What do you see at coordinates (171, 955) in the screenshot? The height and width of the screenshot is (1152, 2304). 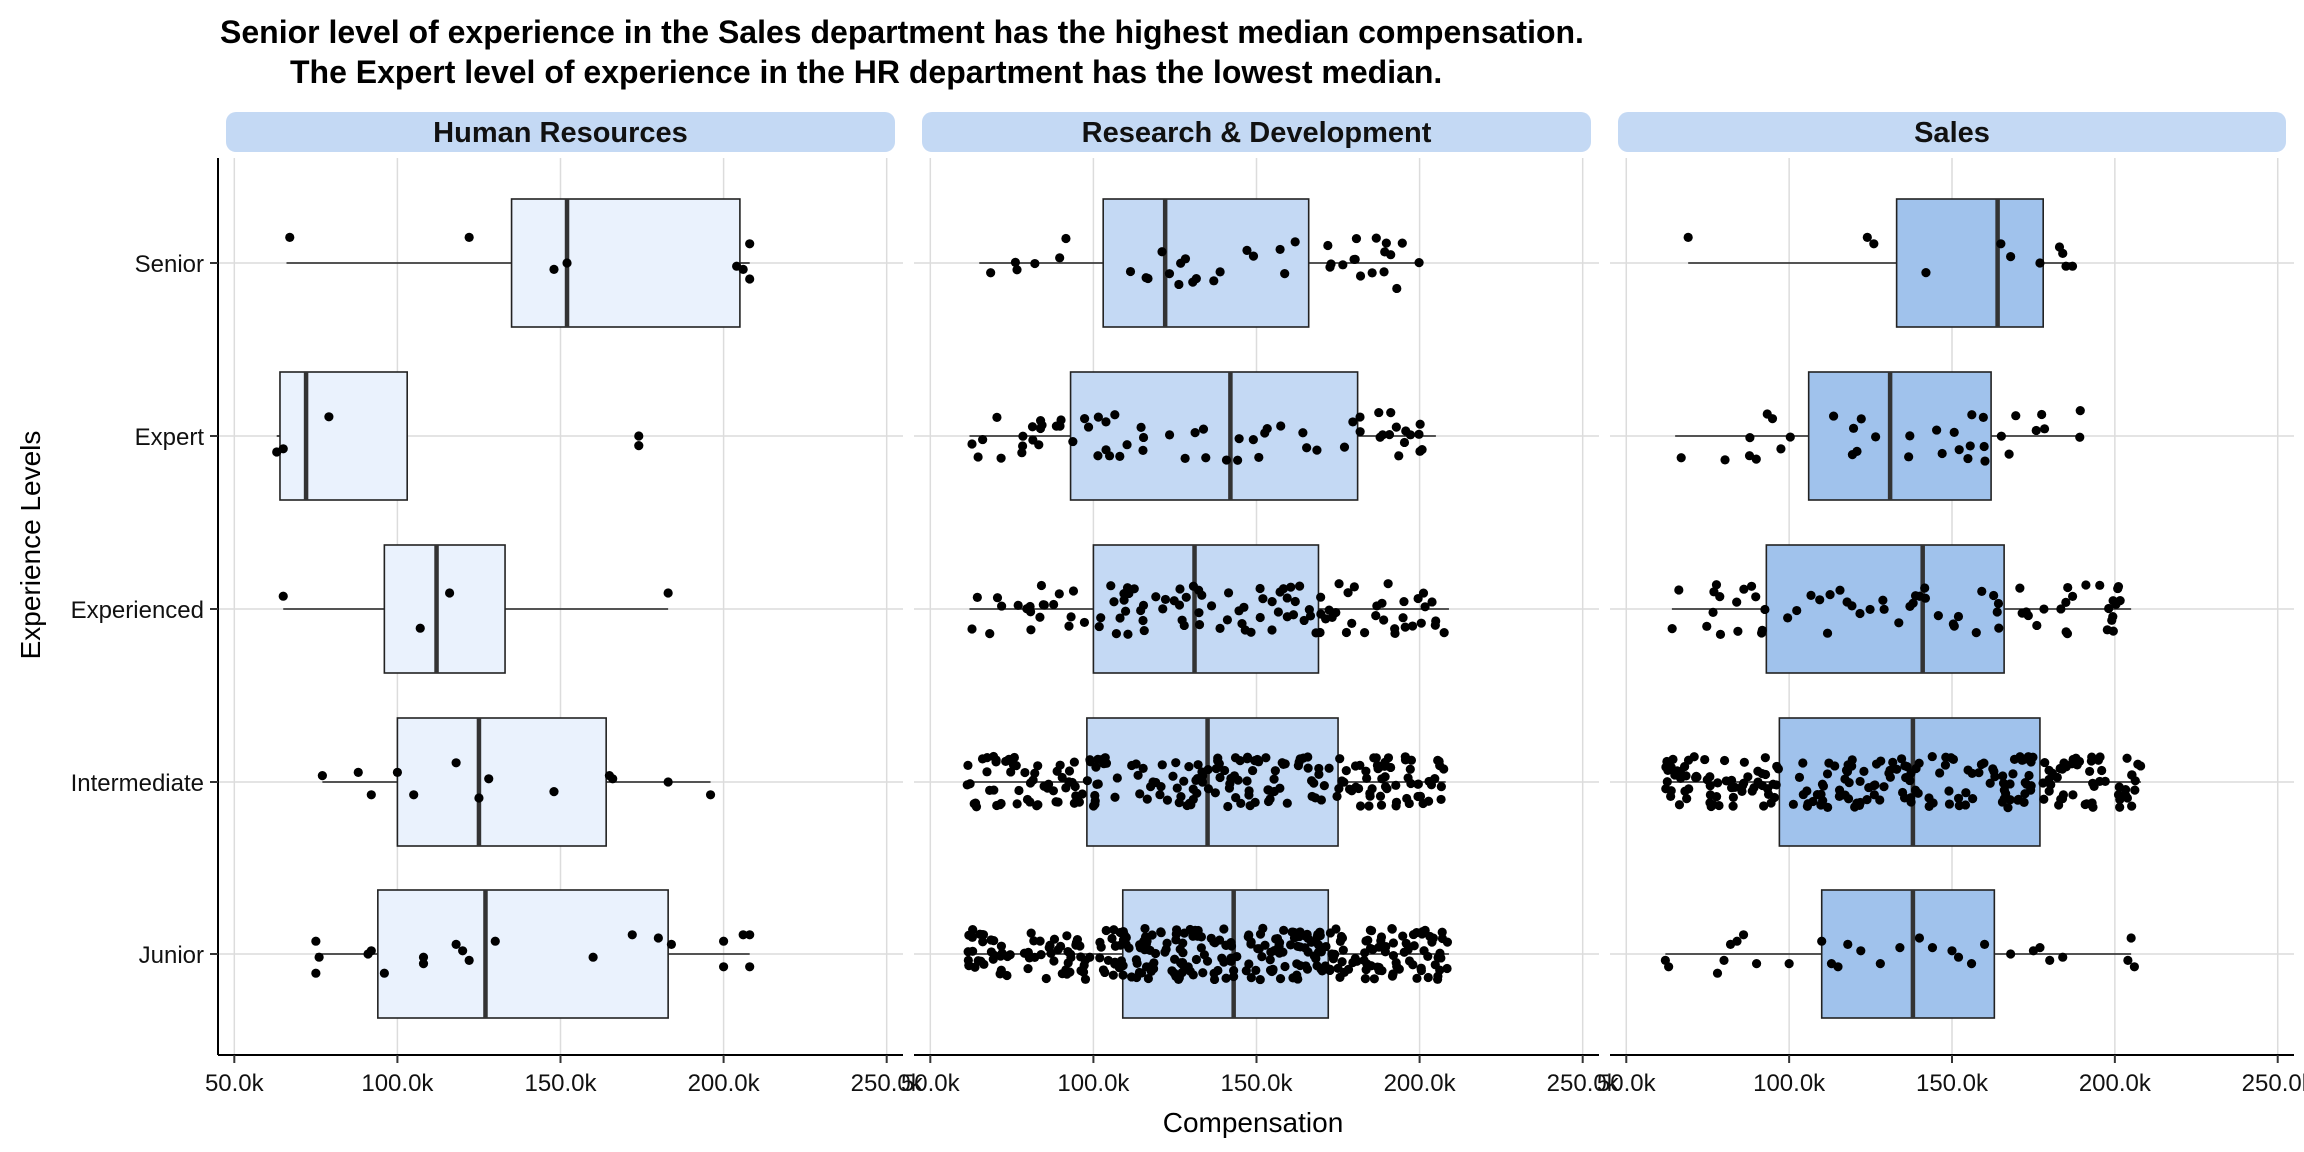 I see `y-tick-label: Junior` at bounding box center [171, 955].